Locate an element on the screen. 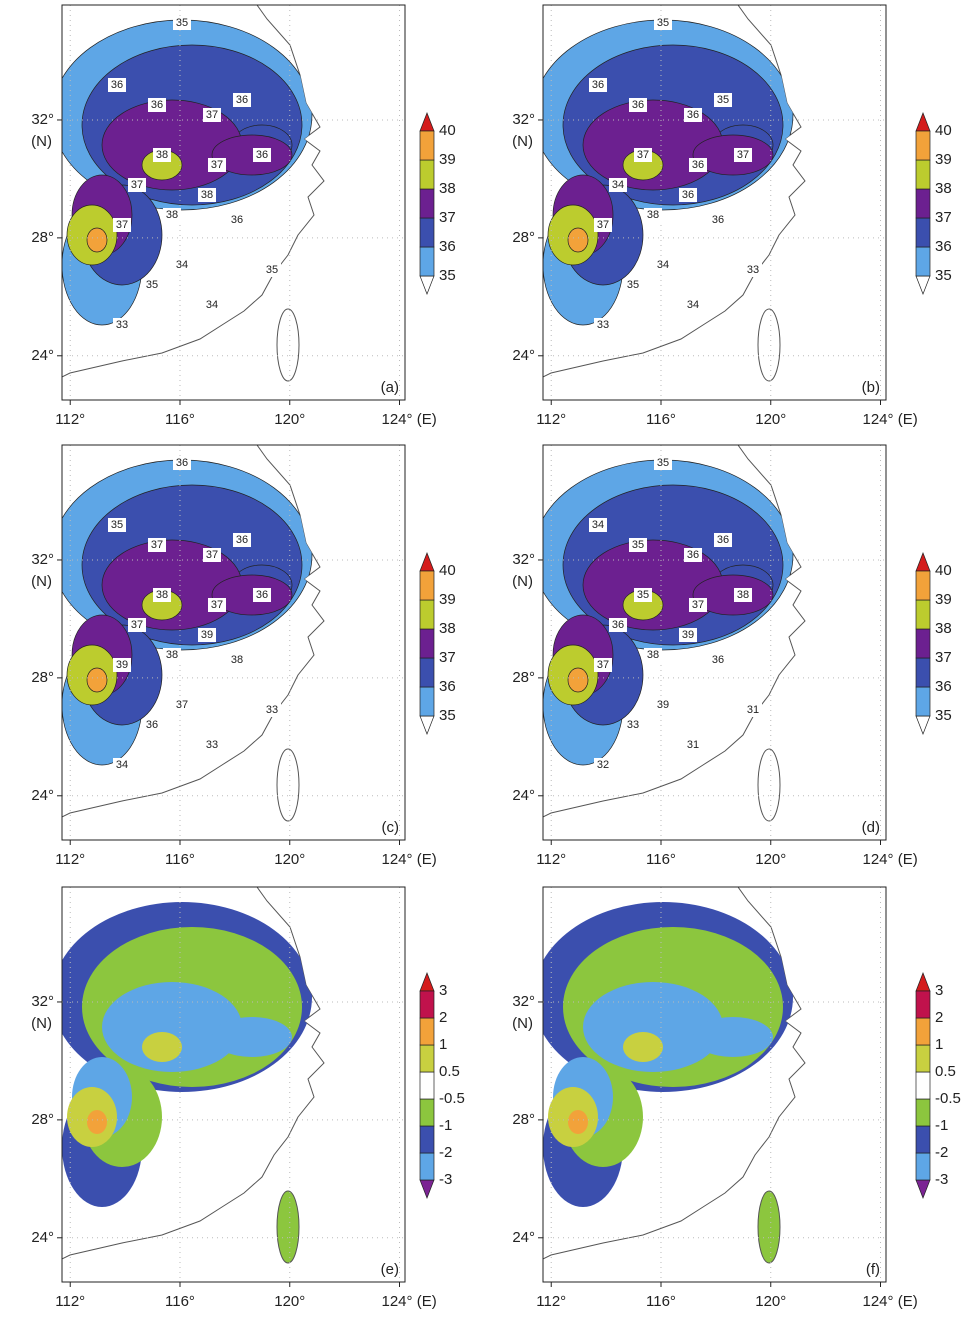 This screenshot has height=1317, width=963. colorbar-label: -2 is located at coordinates (445, 1152).